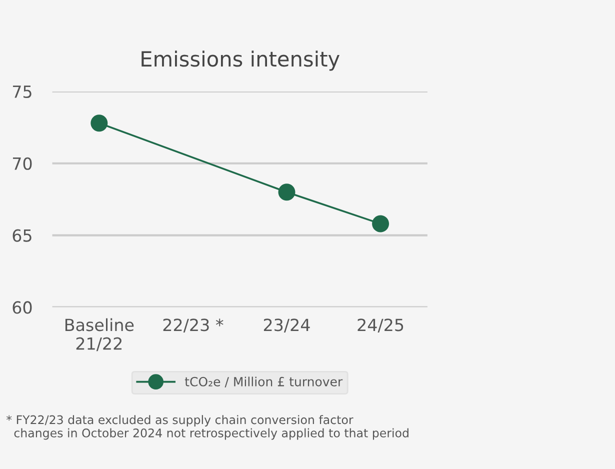 The height and width of the screenshot is (469, 615). Describe the element at coordinates (381, 325) in the screenshot. I see `x-tick-label: 24/25` at that location.